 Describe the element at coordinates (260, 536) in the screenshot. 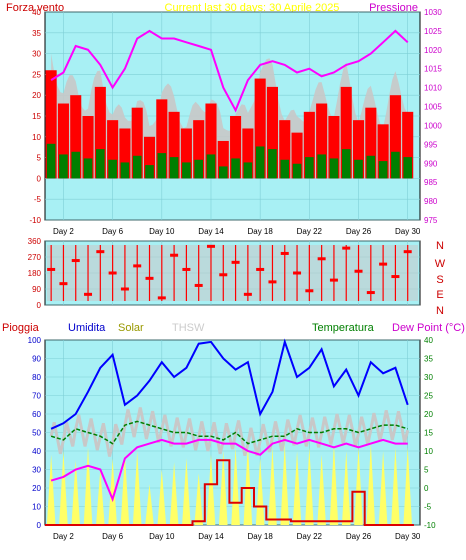

I see `bottom-x-tick-label: Day 18` at that location.